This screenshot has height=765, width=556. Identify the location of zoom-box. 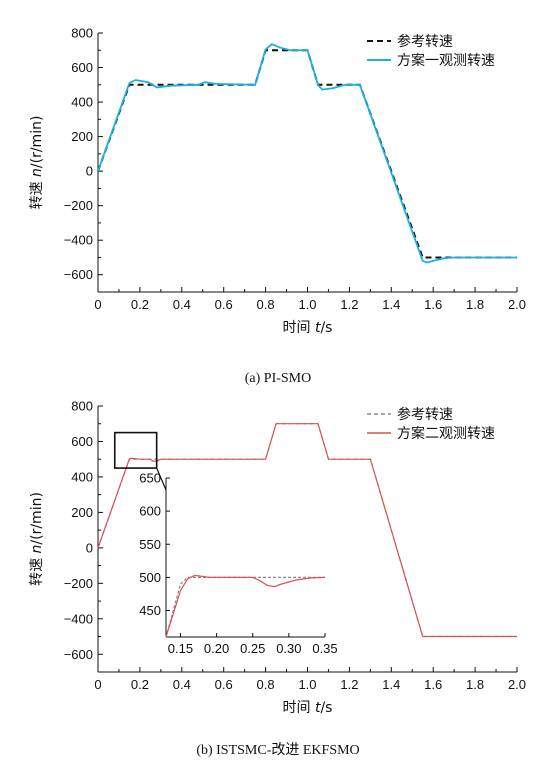
(135, 450).